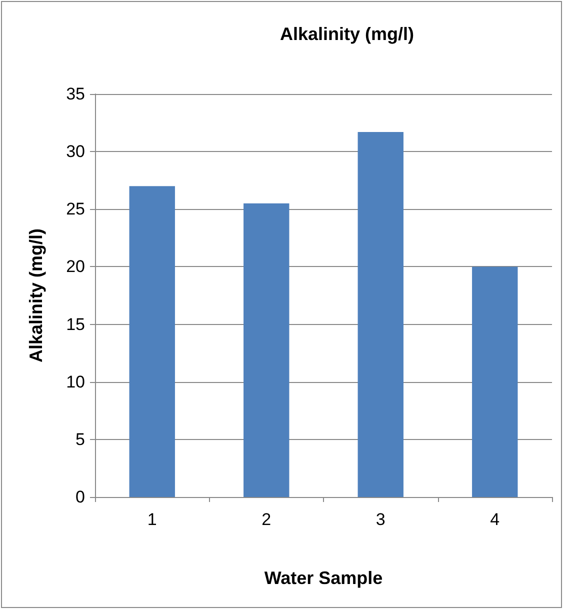 This screenshot has width=563, height=609. What do you see at coordinates (80, 497) in the screenshot?
I see `y-tick-label: 0` at bounding box center [80, 497].